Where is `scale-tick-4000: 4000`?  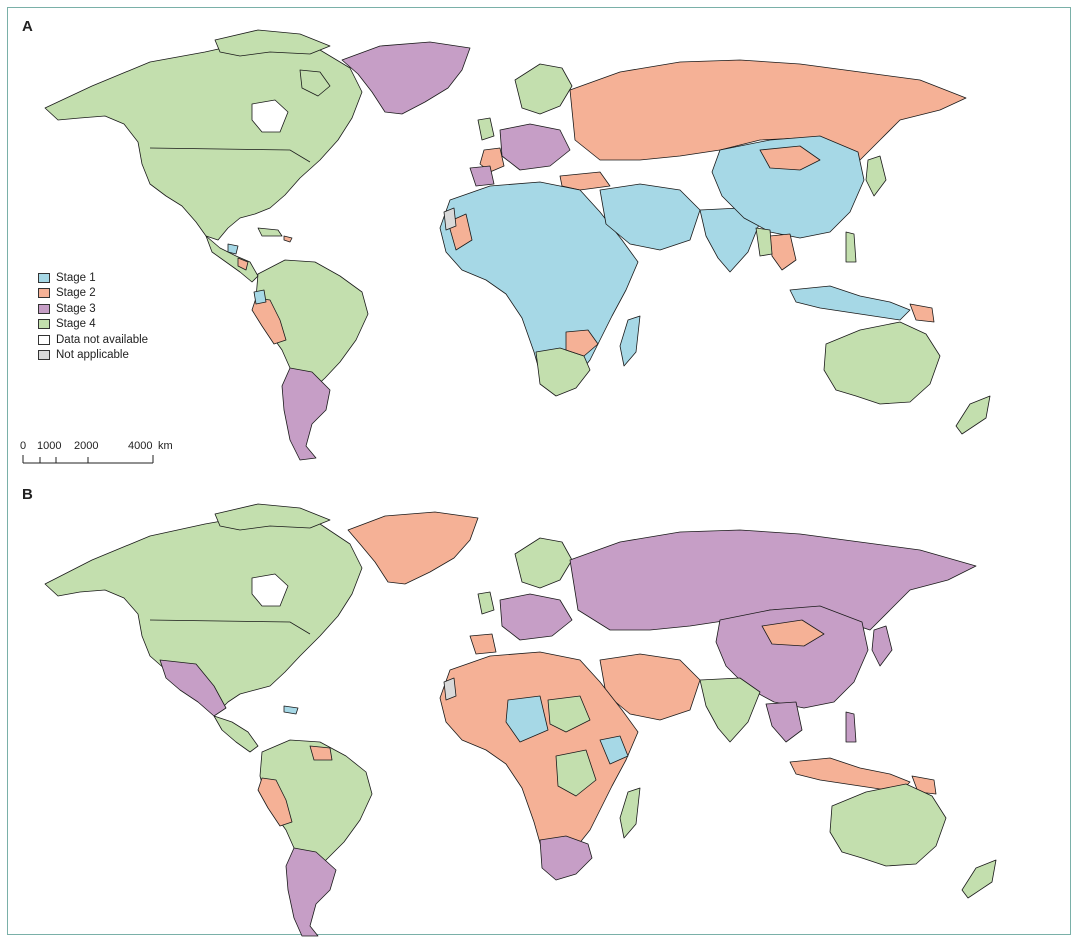
scale-tick-4000: 4000 is located at coordinates (140, 446).